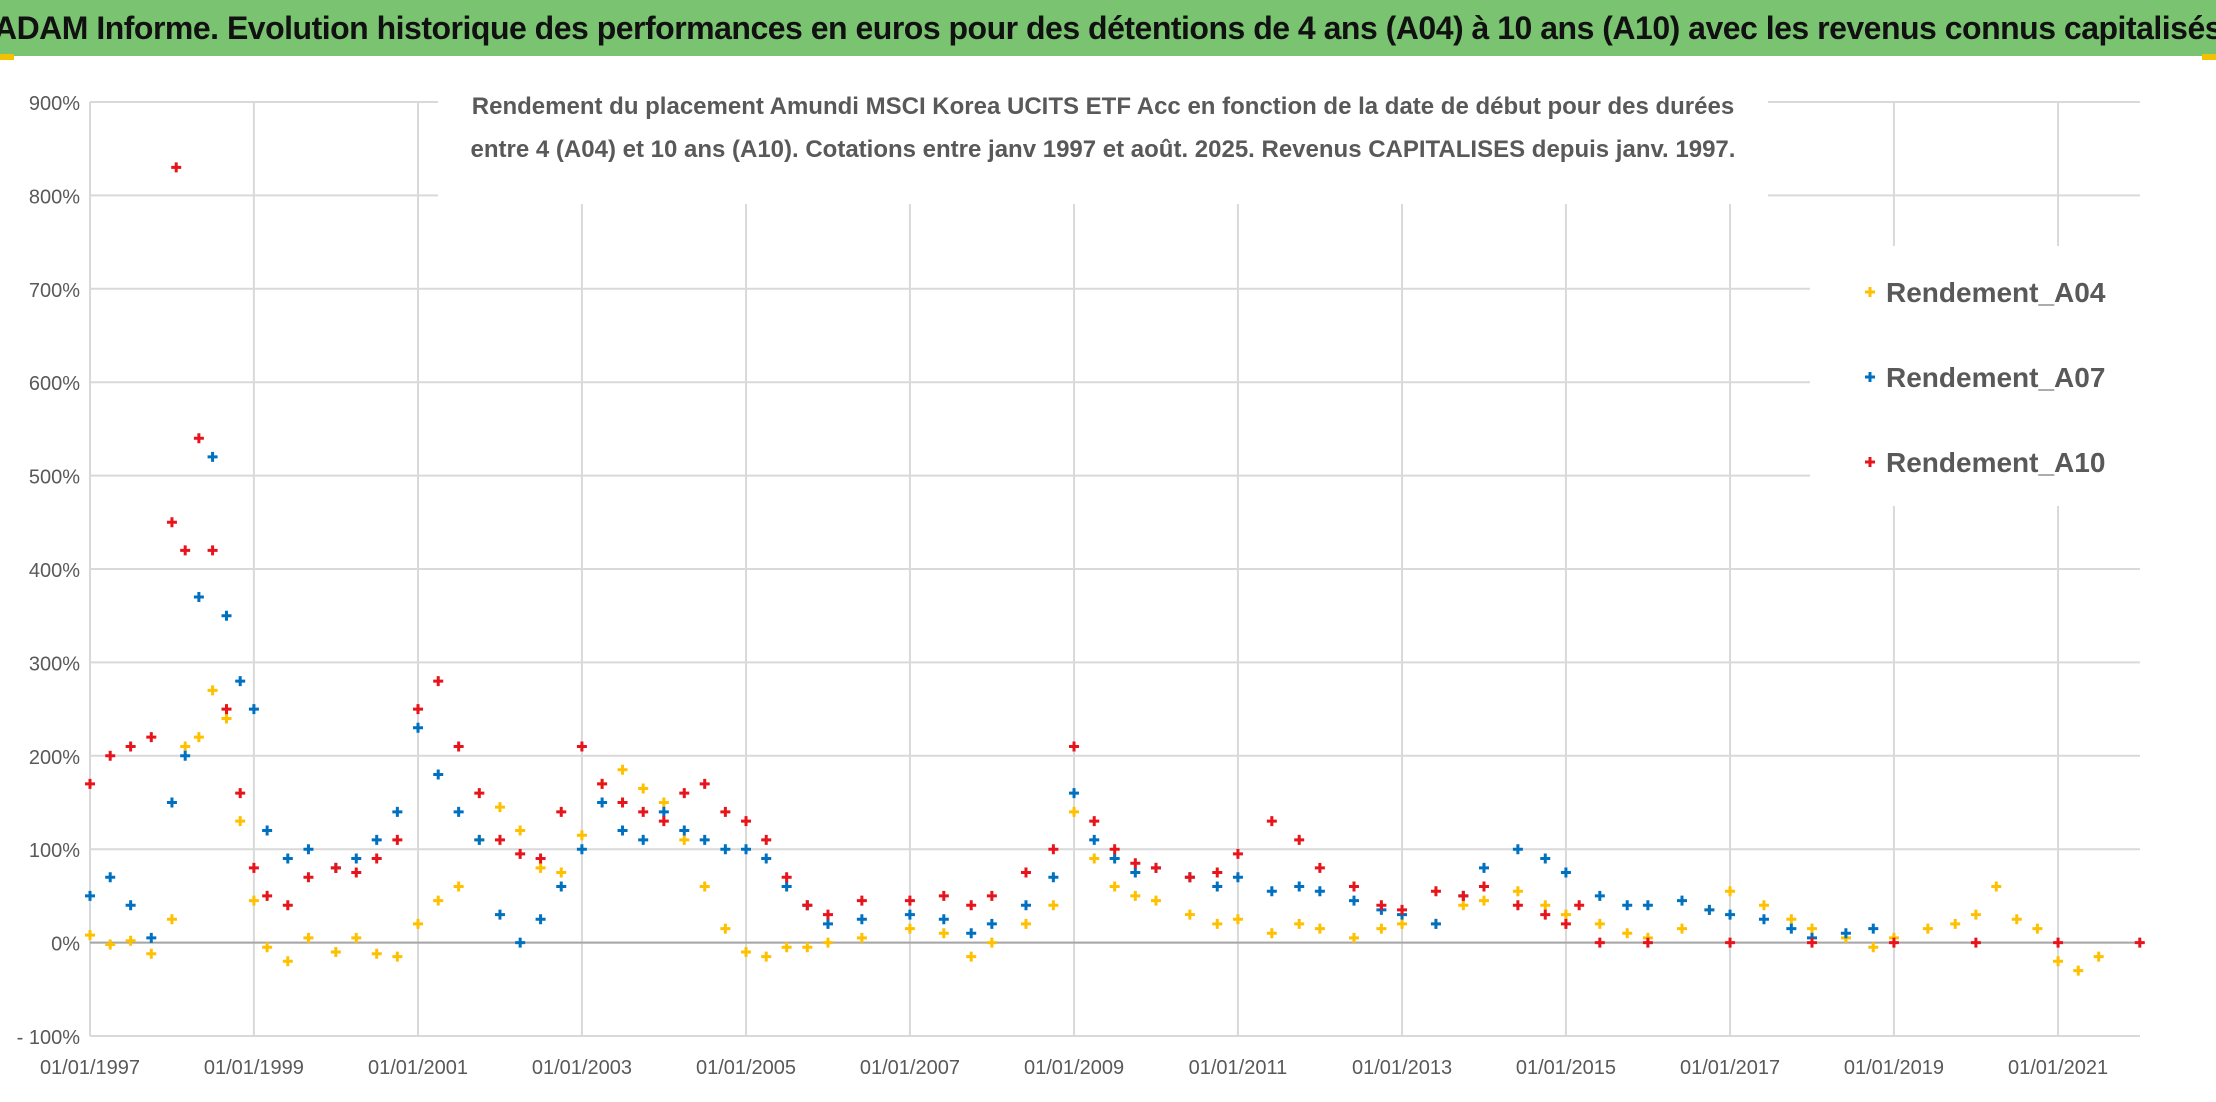 The width and height of the screenshot is (2216, 1102). What do you see at coordinates (65, 945) in the screenshot?
I see `y-tick-label: 0%` at bounding box center [65, 945].